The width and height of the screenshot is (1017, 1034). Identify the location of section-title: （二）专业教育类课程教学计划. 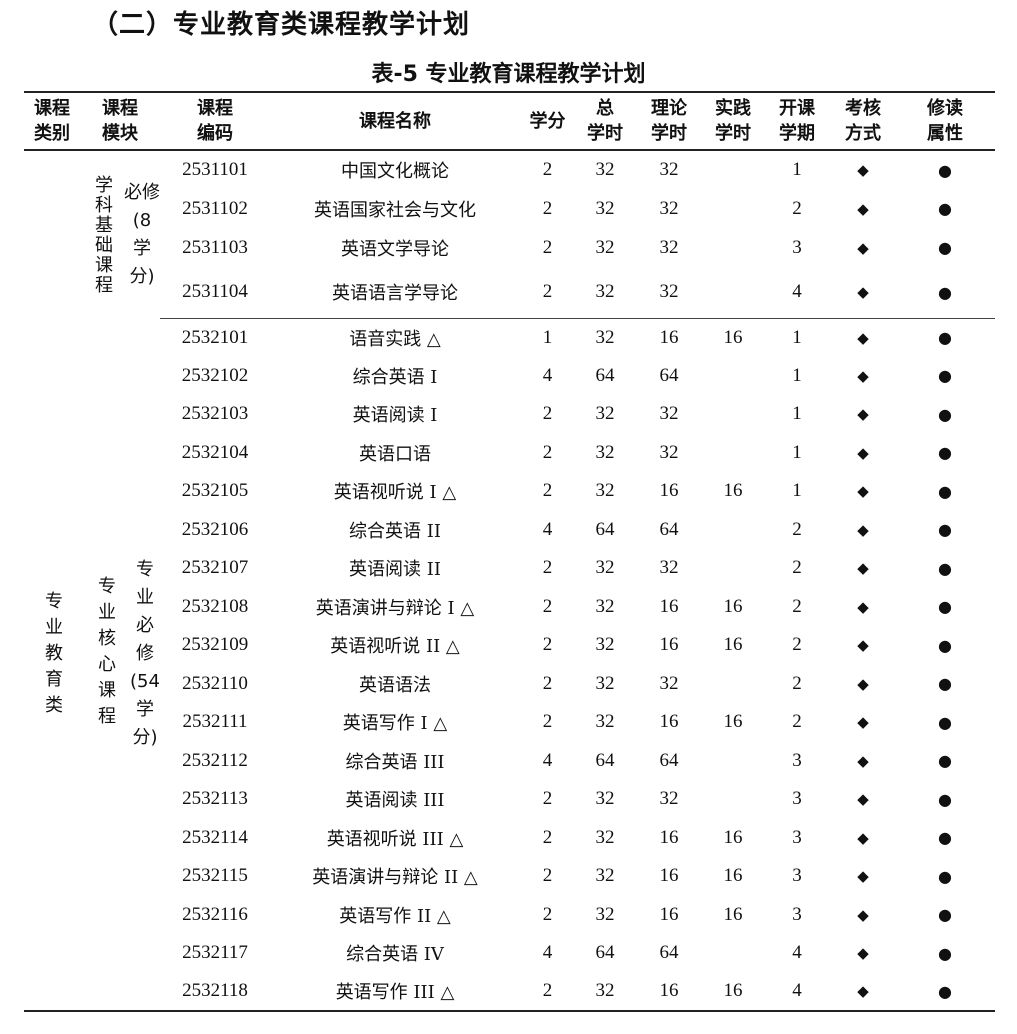
(281, 25).